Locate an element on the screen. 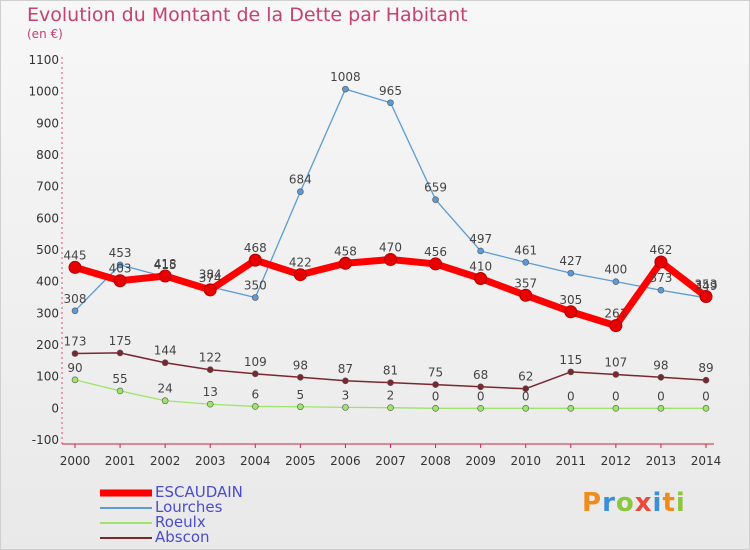 Image resolution: width=750 pixels, height=550 pixels. data-label-lourches: 384 is located at coordinates (210, 275).